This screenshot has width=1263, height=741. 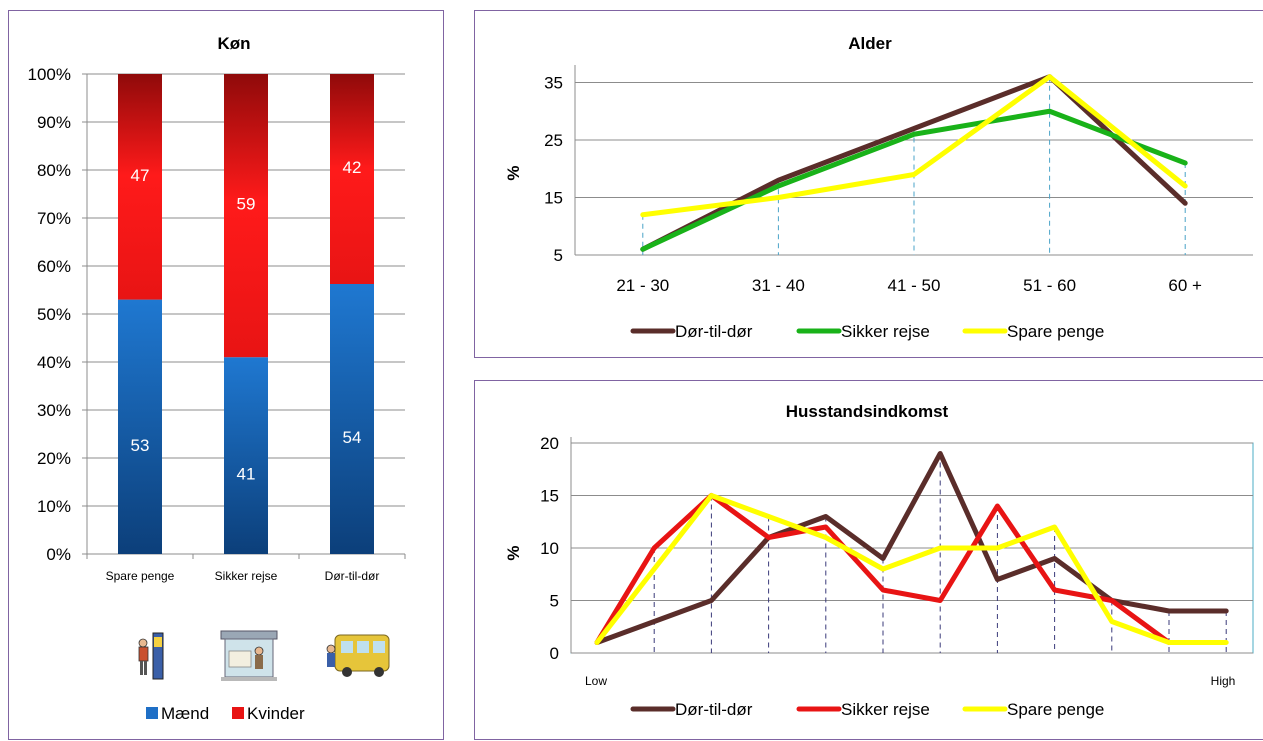 I want to click on husstandsindkomst-legend-label: Sikker rejse, so click(x=885, y=709).